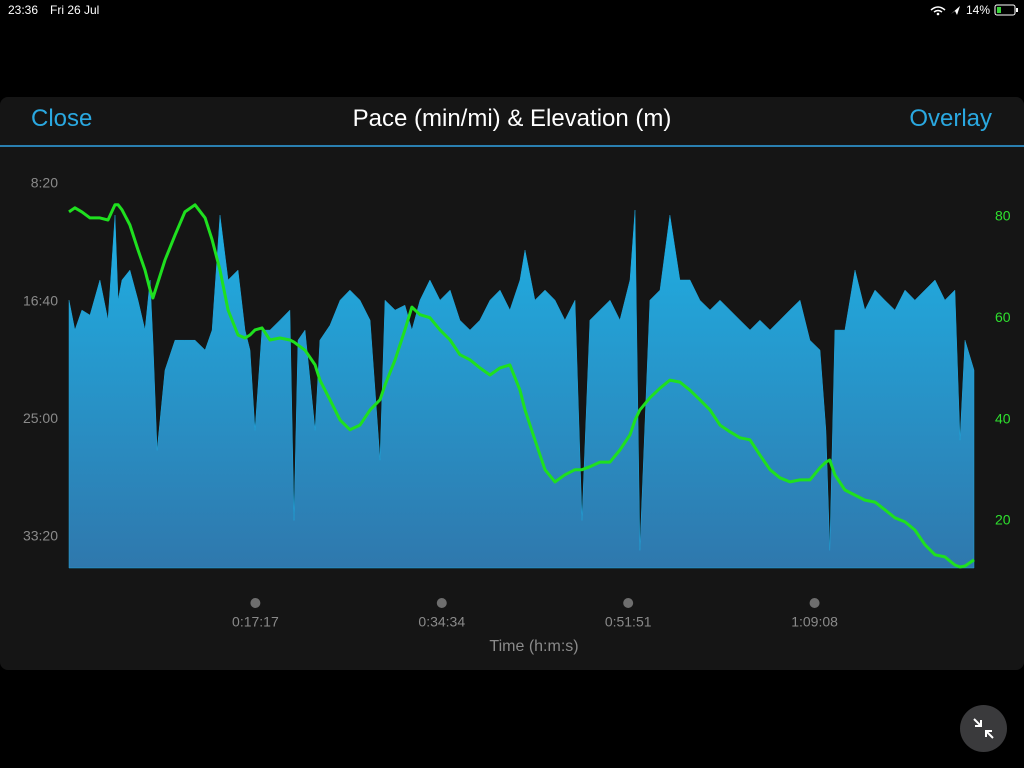 Image resolution: width=1024 pixels, height=768 pixels. I want to click on chart-title: Pace (min/mi) & Elevation (m), so click(512, 118).